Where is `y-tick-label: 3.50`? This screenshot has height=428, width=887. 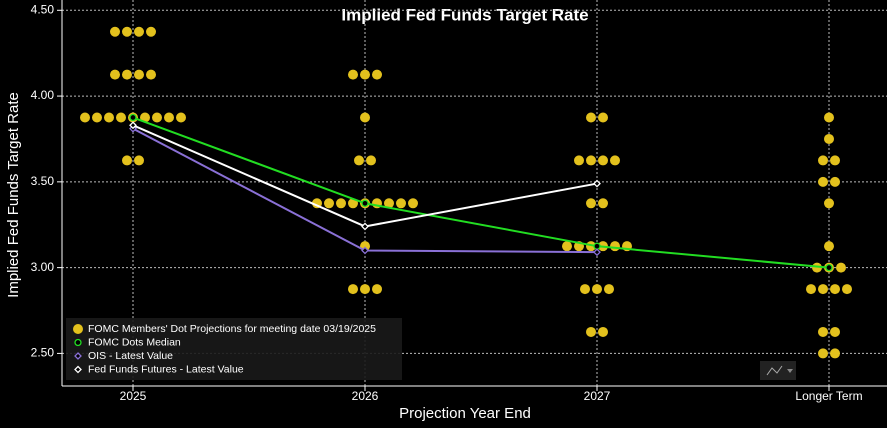 y-tick-label: 3.50 is located at coordinates (43, 181).